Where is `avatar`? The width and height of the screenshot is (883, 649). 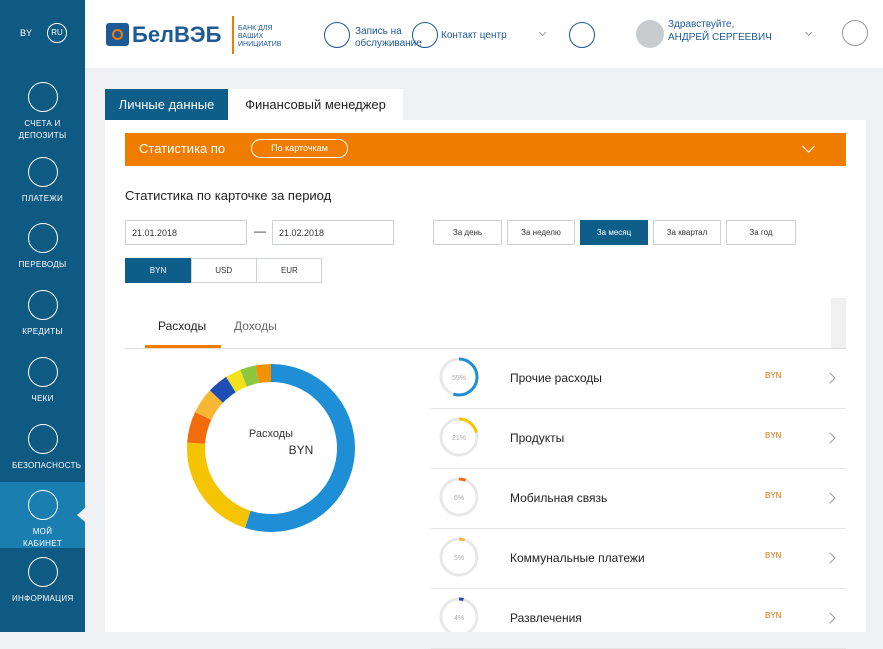 avatar is located at coordinates (650, 34).